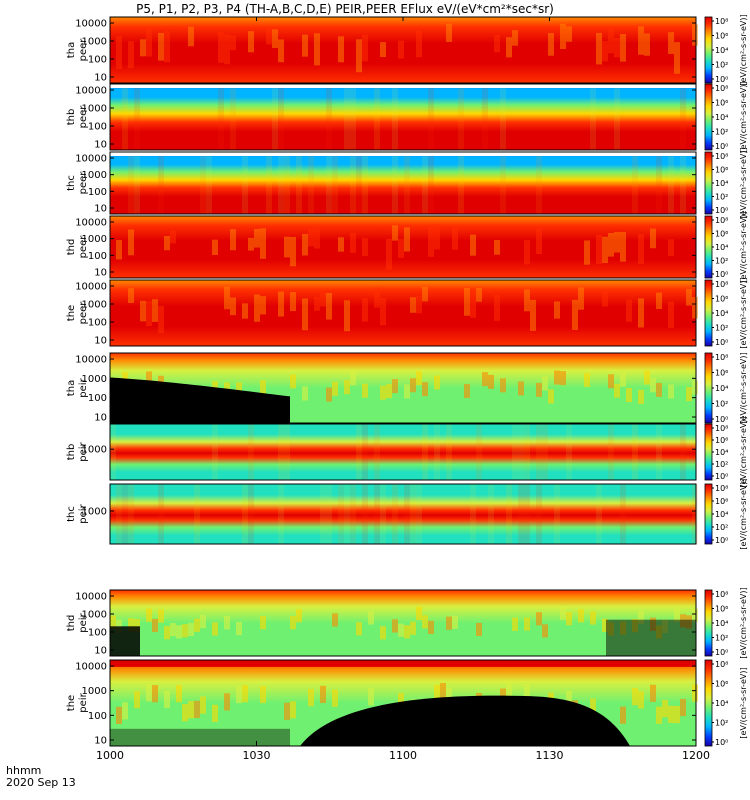 This screenshot has width=750, height=800. Describe the element at coordinates (100, 78) in the screenshot. I see `y-tick-label: 10` at that location.